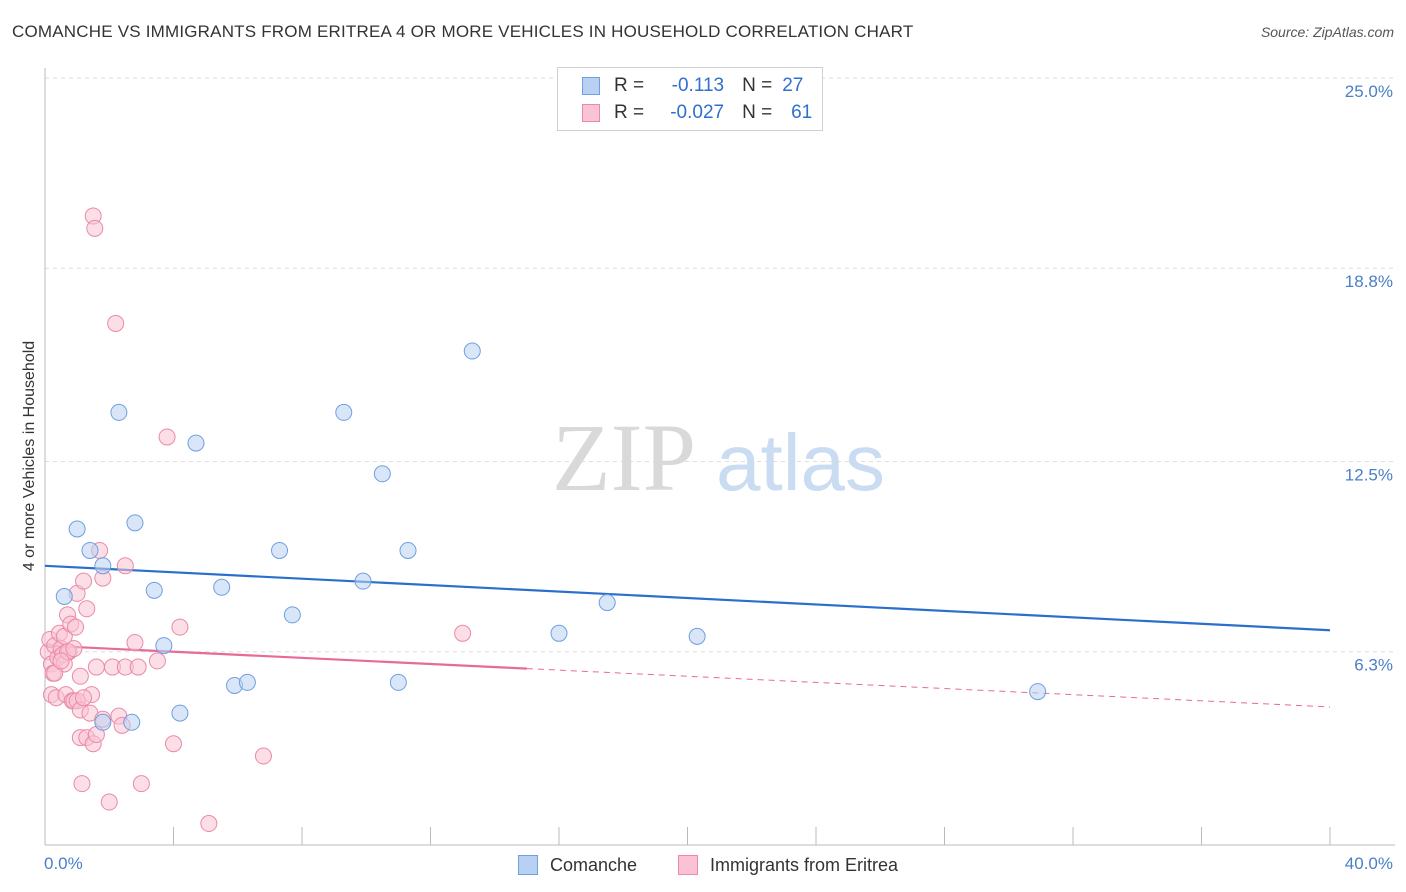 The image size is (1406, 892). Describe the element at coordinates (1369, 281) in the screenshot. I see `y-tick-label: 18.8%` at that location.